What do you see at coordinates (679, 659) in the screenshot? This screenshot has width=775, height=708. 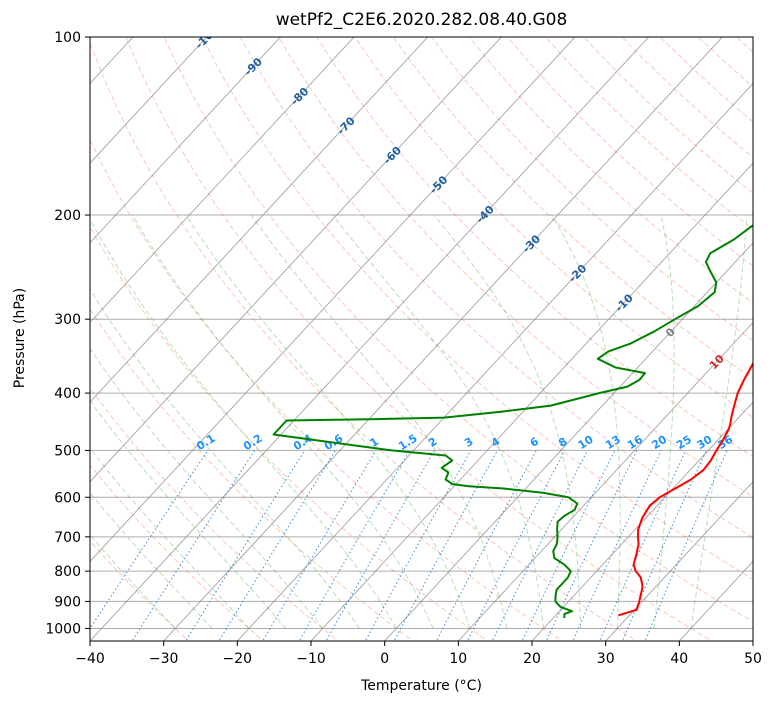 I see `x-tick-label: 40` at bounding box center [679, 659].